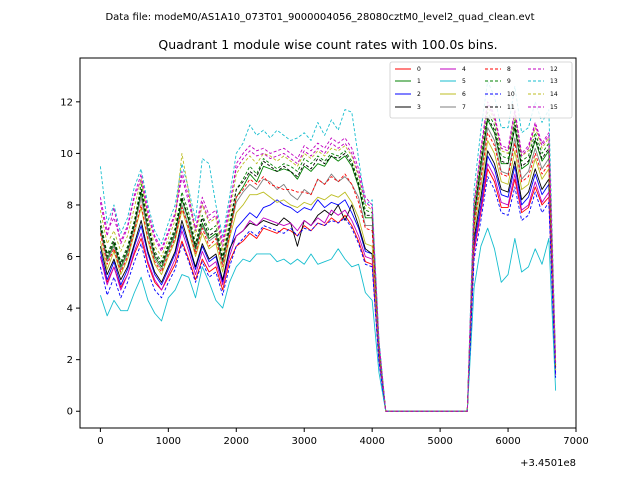 This screenshot has height=480, width=640. I want to click on x-tick-label: 1000, so click(168, 441).